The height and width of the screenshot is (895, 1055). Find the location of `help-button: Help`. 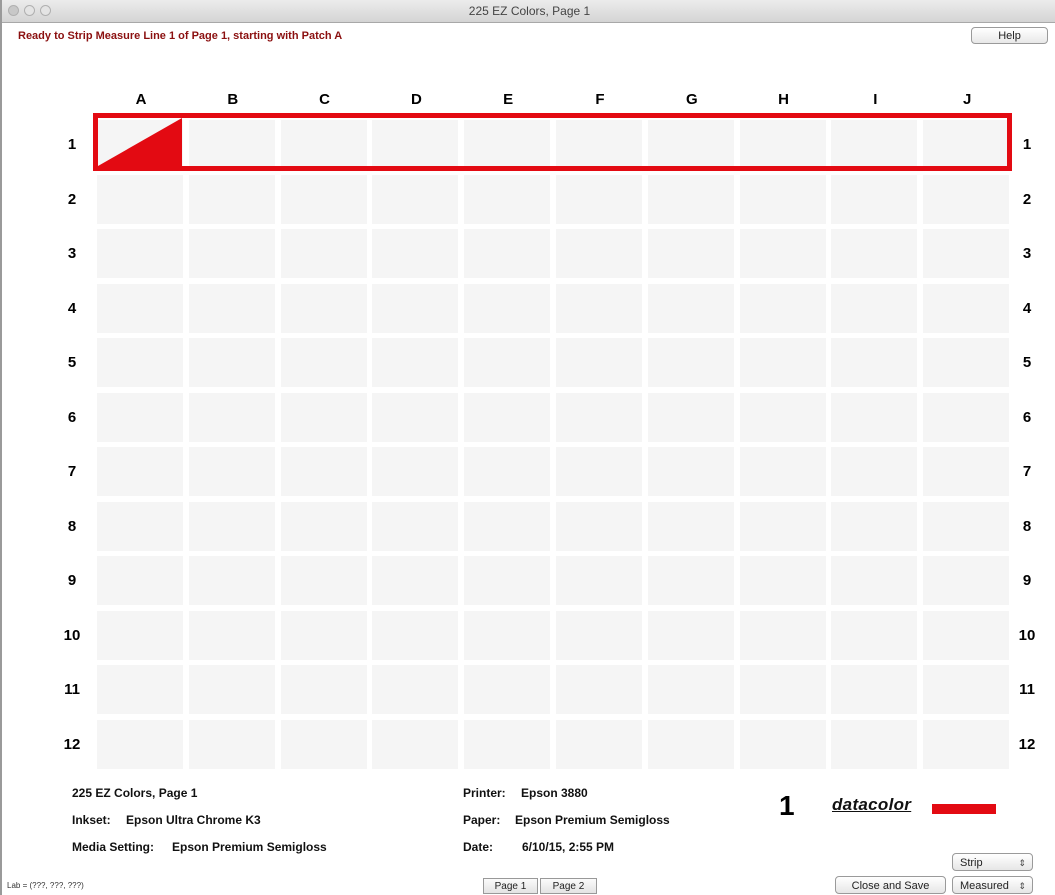

help-button: Help is located at coordinates (1009, 35).